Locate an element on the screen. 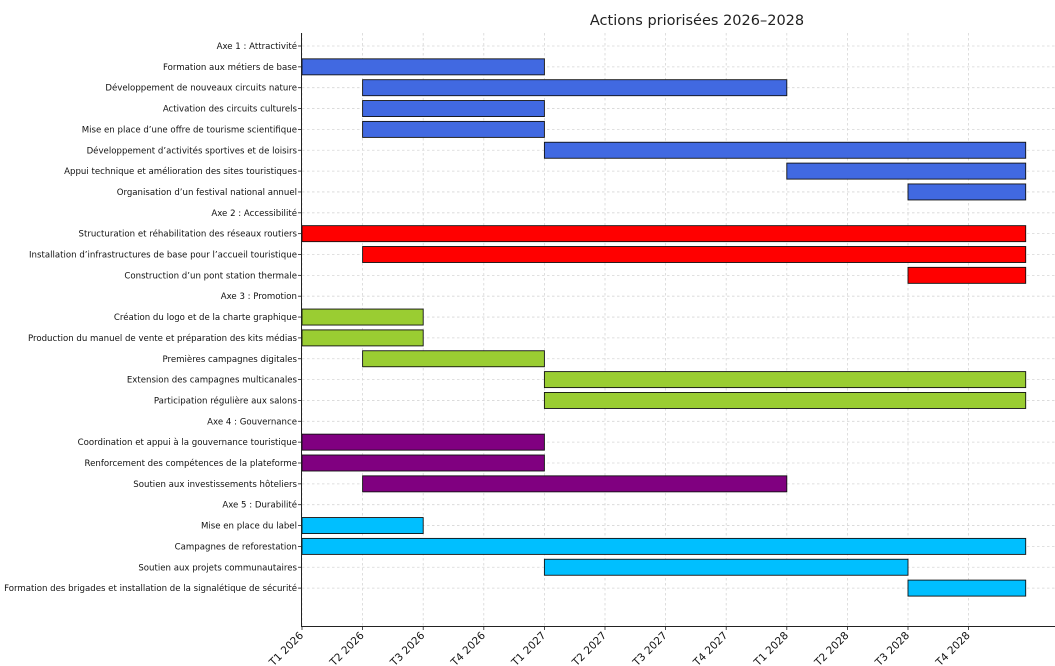  action-label: Campagnes de reforestation is located at coordinates (236, 547).